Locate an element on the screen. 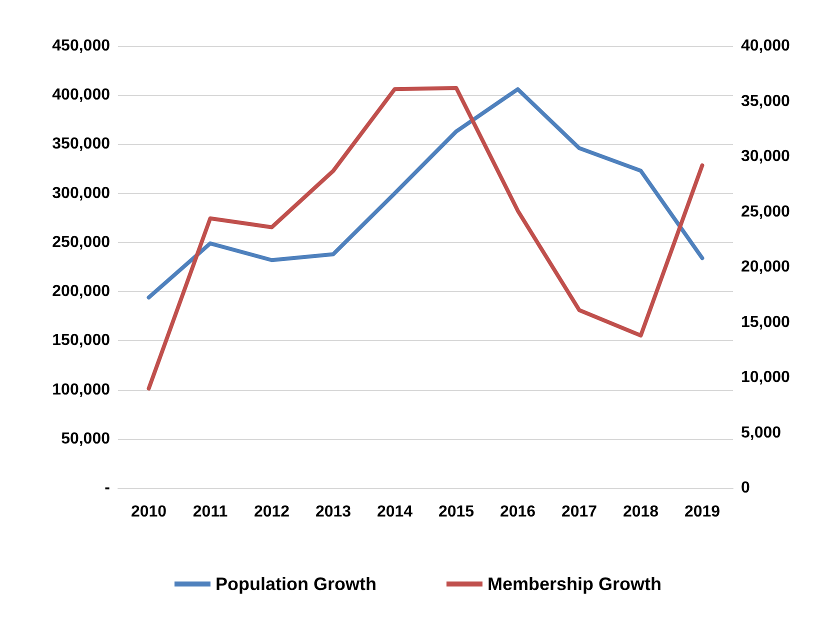 The height and width of the screenshot is (619, 837). x-tick-label: 2019 is located at coordinates (702, 512).